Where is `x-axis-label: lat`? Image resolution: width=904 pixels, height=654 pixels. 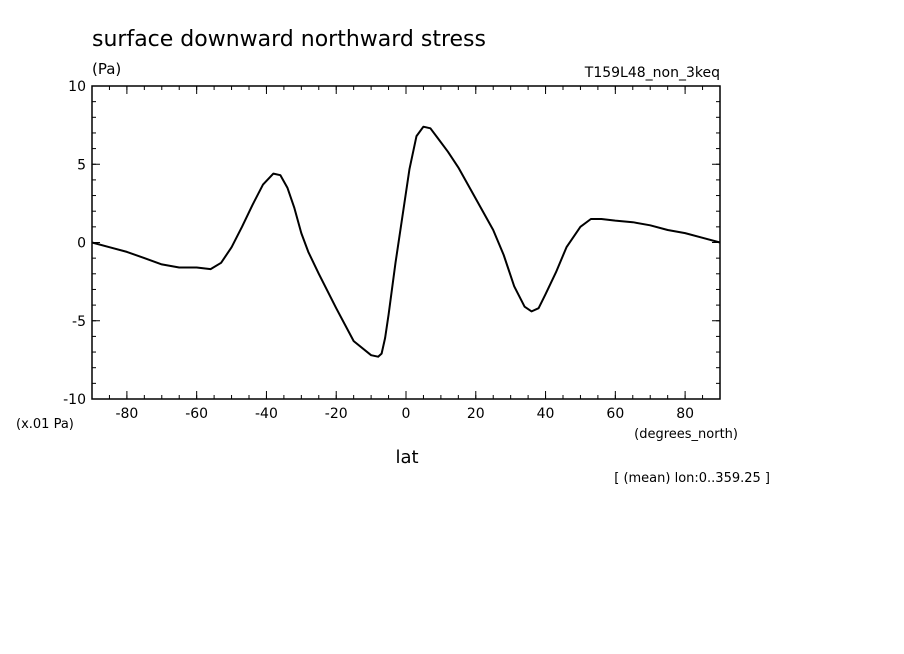 x-axis-label: lat is located at coordinates (406, 457).